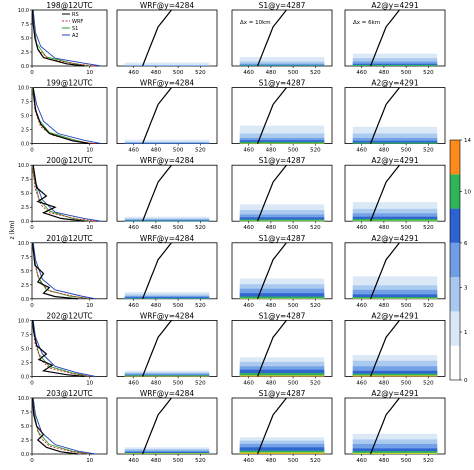 The height and width of the screenshot is (470, 474). Describe the element at coordinates (366, 23) in the screenshot. I see `section-annotation: Δx = 6km` at that location.